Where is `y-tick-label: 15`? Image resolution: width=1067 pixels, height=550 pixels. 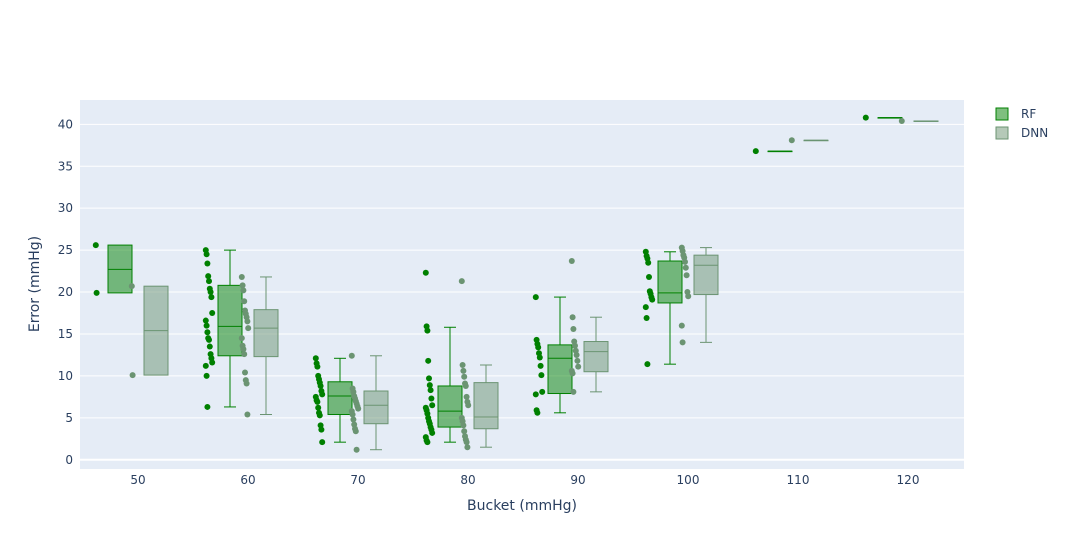 y-tick-label: 15 is located at coordinates (65, 334).